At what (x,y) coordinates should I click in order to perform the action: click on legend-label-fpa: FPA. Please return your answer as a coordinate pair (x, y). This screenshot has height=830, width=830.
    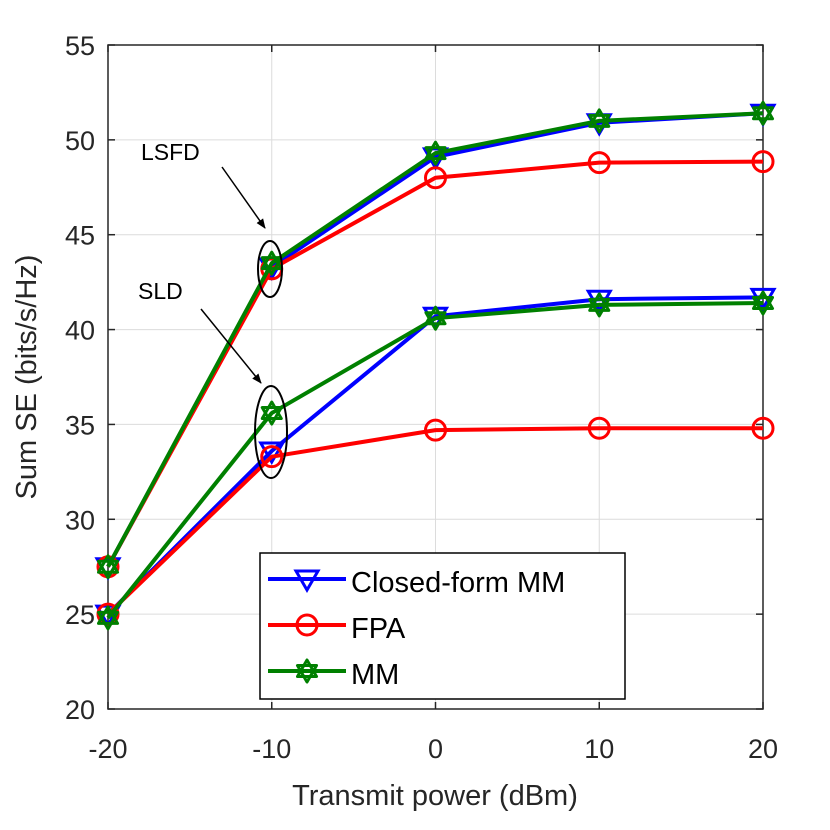
    Looking at the image, I should click on (378, 629).